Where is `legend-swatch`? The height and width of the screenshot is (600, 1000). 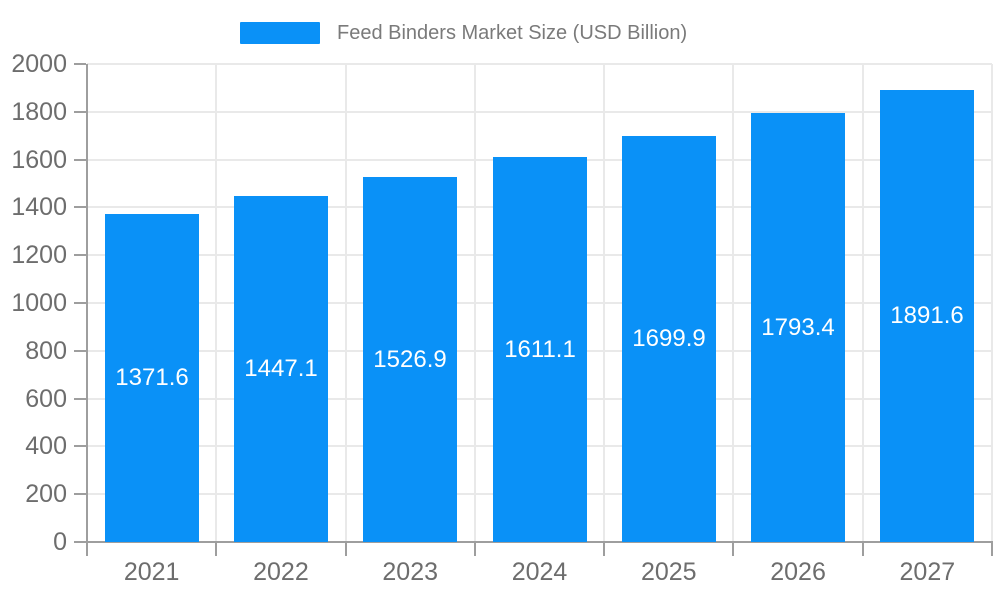 legend-swatch is located at coordinates (280, 33).